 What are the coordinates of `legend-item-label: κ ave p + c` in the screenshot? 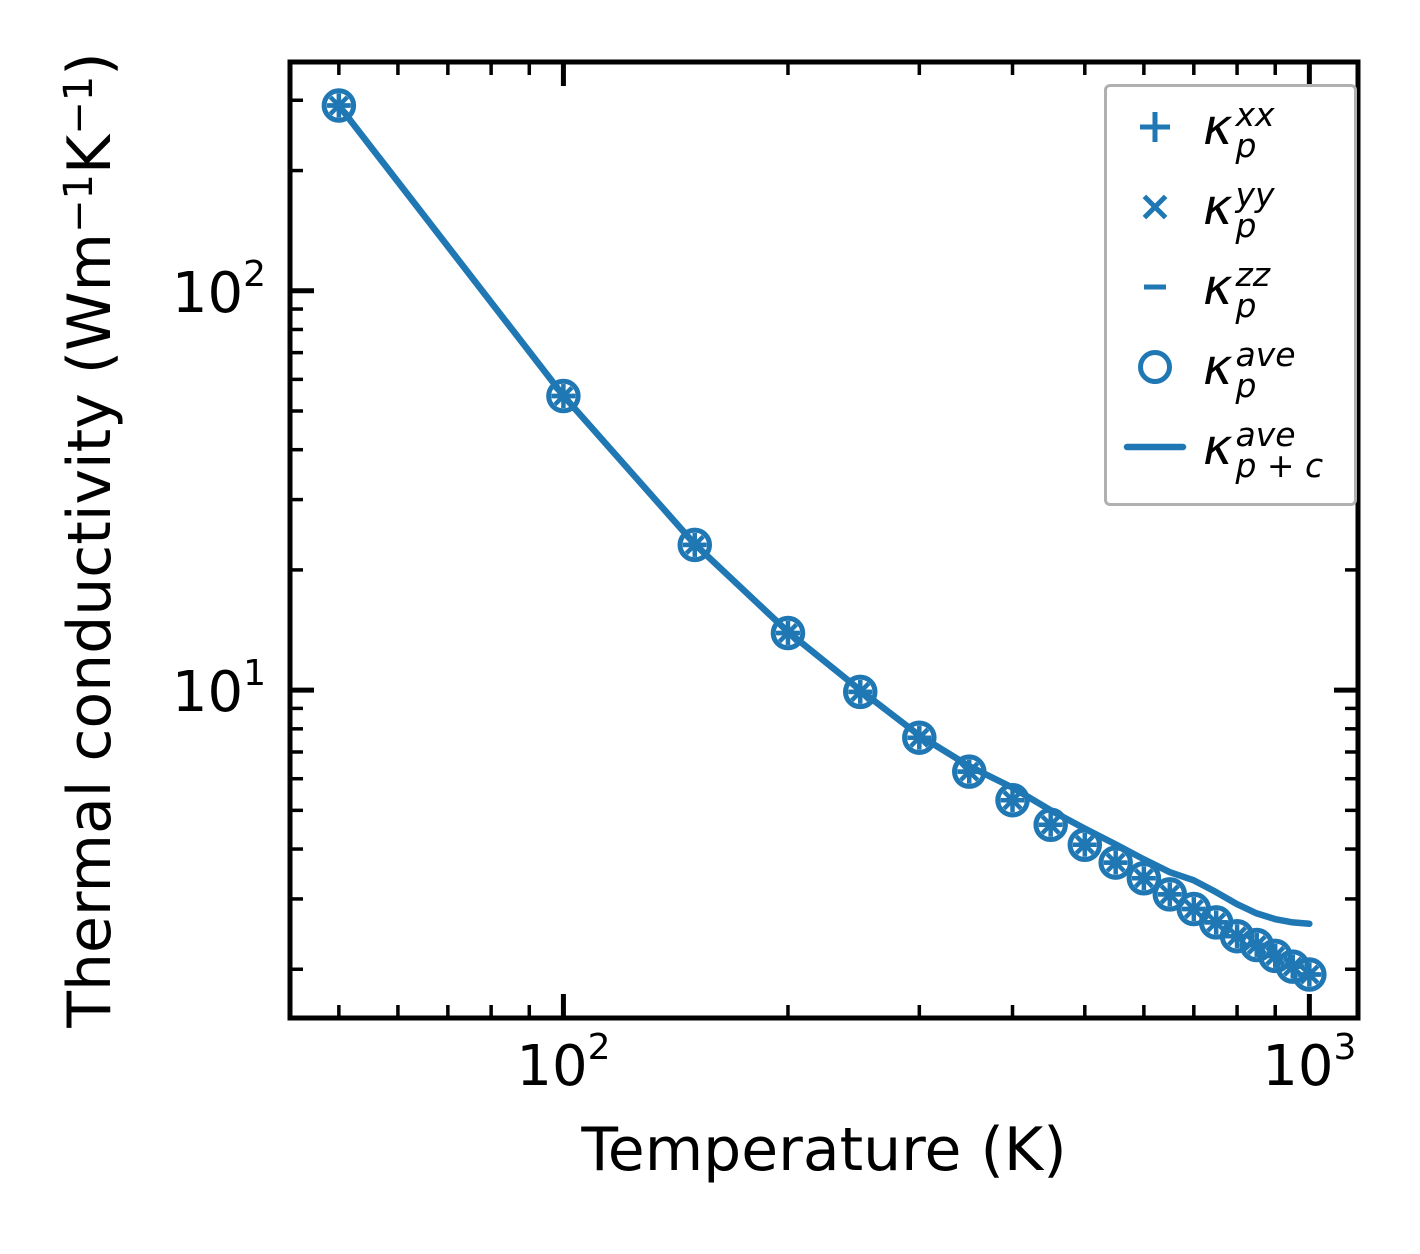 It's located at (1263, 449).